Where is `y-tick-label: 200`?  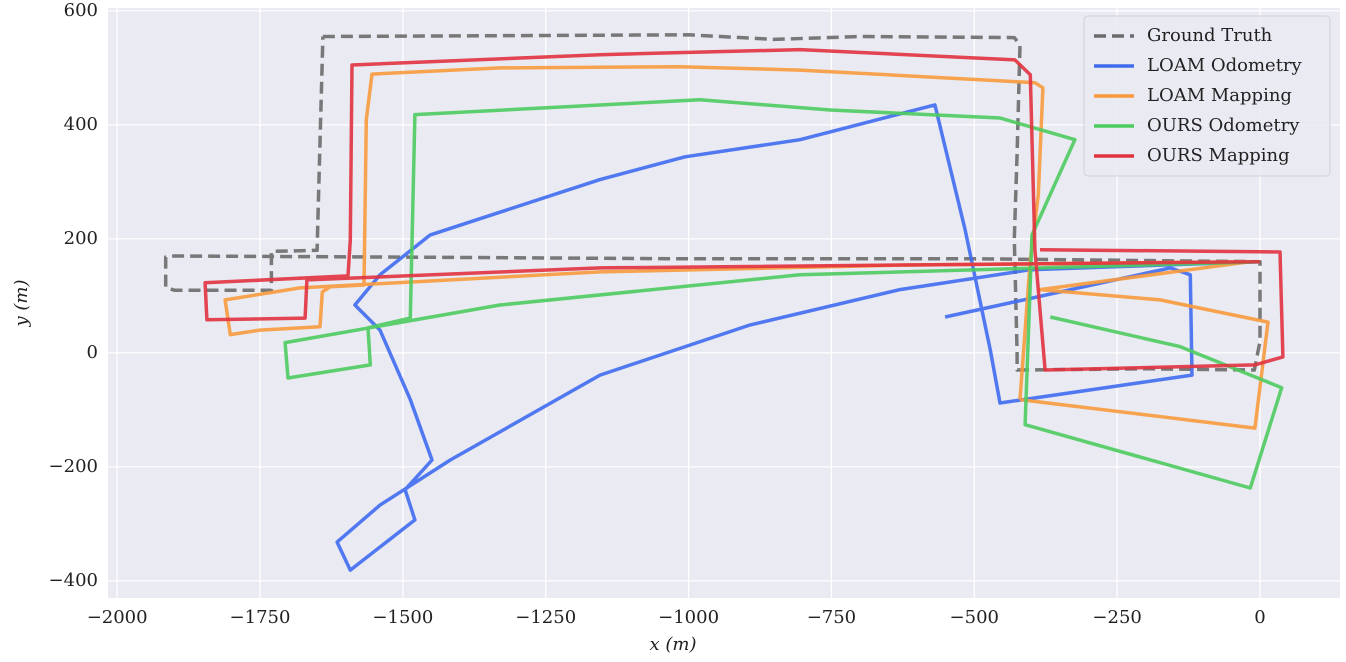 y-tick-label: 200 is located at coordinates (81, 238).